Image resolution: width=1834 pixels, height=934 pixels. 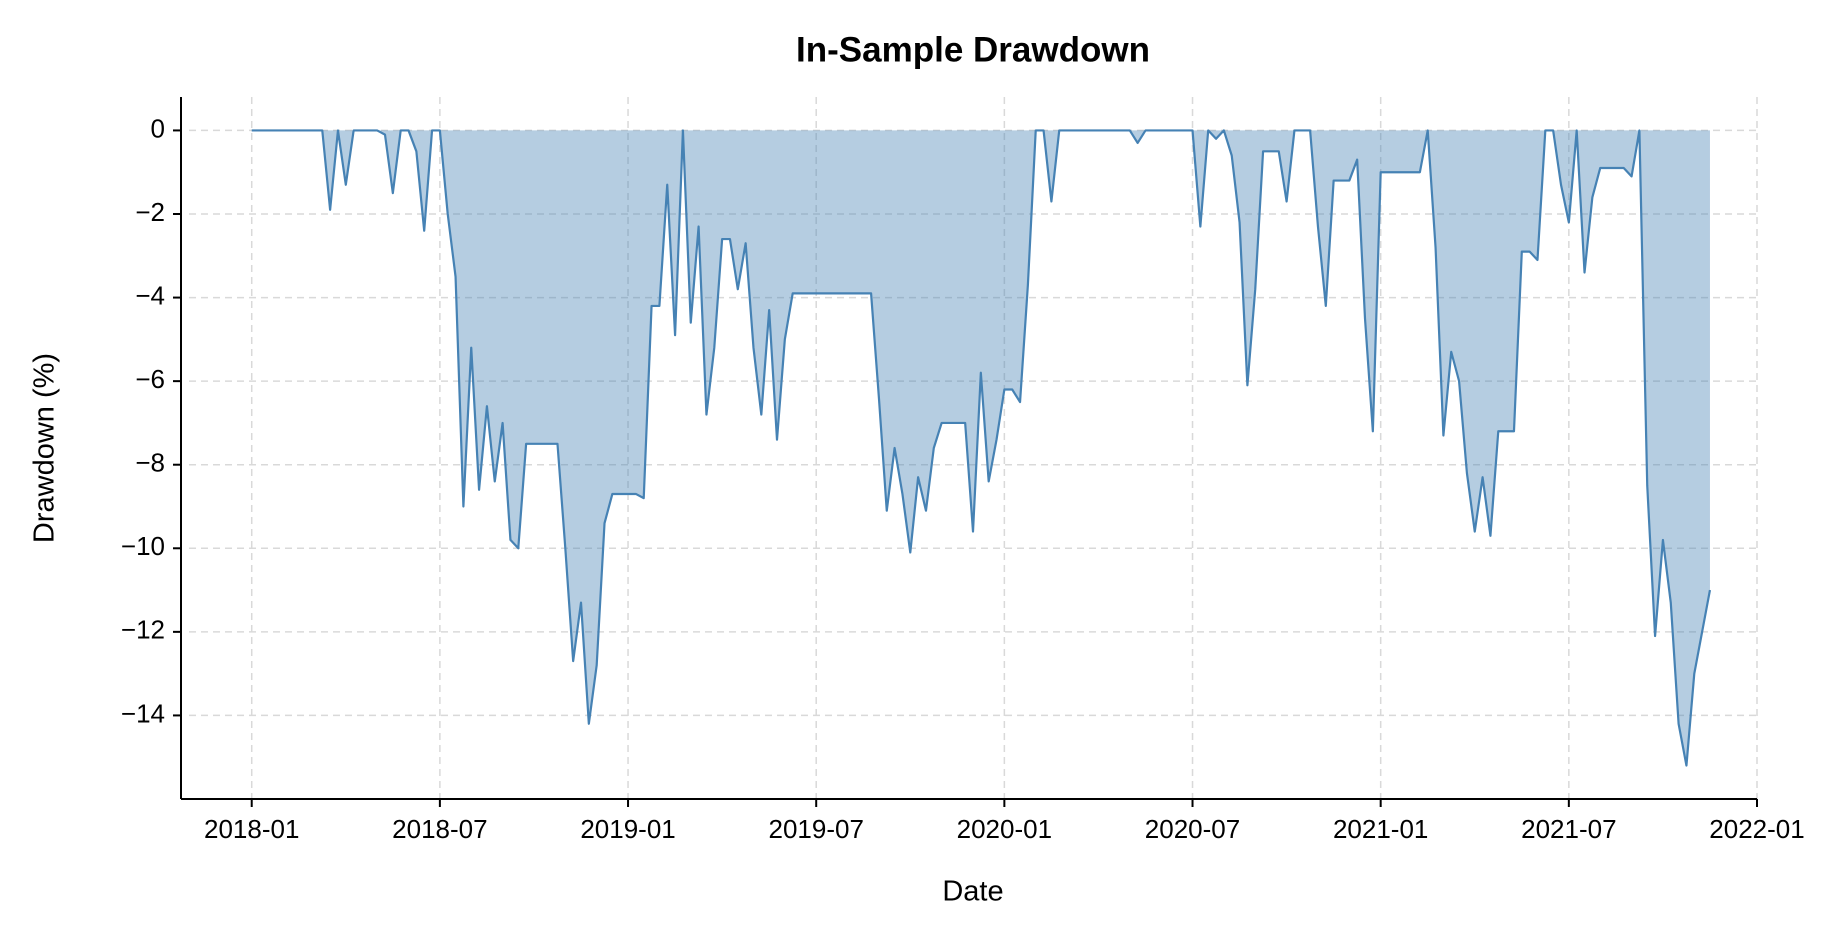 What do you see at coordinates (150, 379) in the screenshot?
I see `y-tick-label: −6` at bounding box center [150, 379].